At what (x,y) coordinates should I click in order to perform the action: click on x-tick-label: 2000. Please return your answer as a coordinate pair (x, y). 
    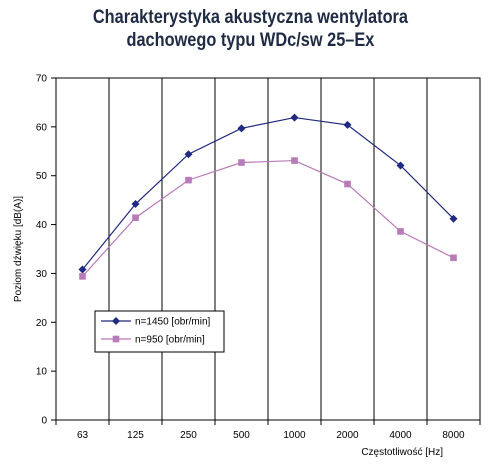
    Looking at the image, I should click on (347, 435).